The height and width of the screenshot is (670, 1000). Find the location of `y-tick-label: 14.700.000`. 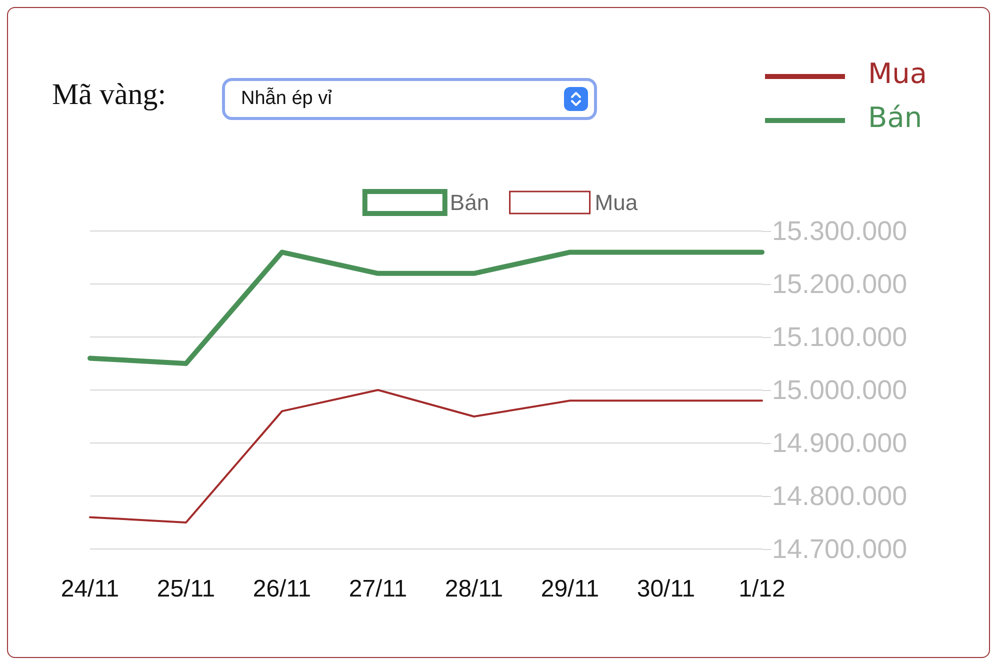

y-tick-label: 14.700.000 is located at coordinates (840, 549).